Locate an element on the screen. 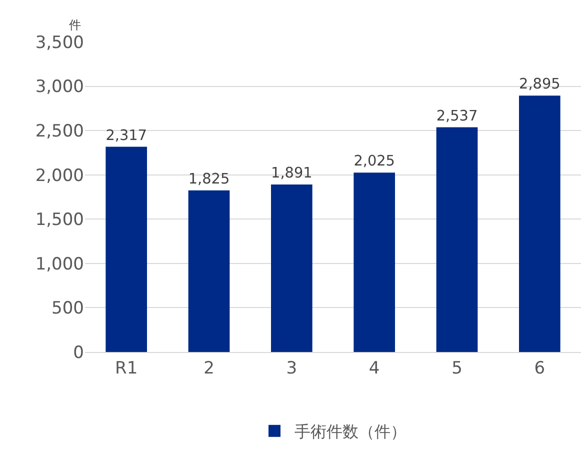 The width and height of the screenshot is (586, 453). y-tick-label: 500 is located at coordinates (68, 308).